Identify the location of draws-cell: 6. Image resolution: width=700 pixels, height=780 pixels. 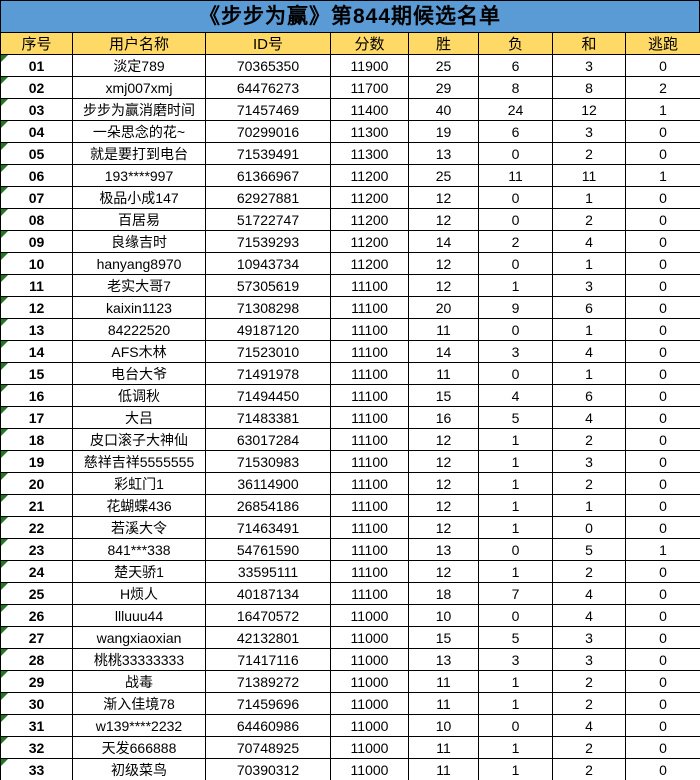
(589, 307).